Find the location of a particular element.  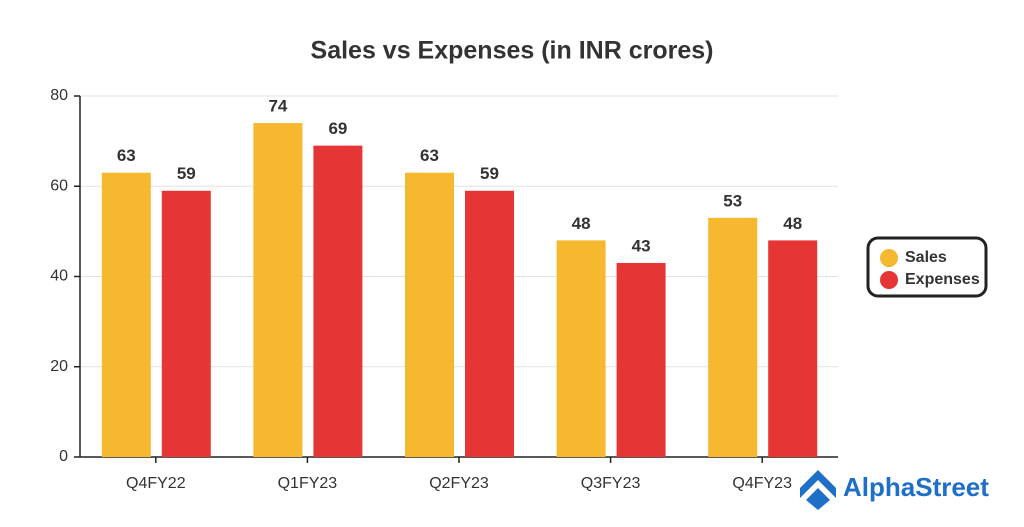

y-tick-label: 0 is located at coordinates (63, 456).